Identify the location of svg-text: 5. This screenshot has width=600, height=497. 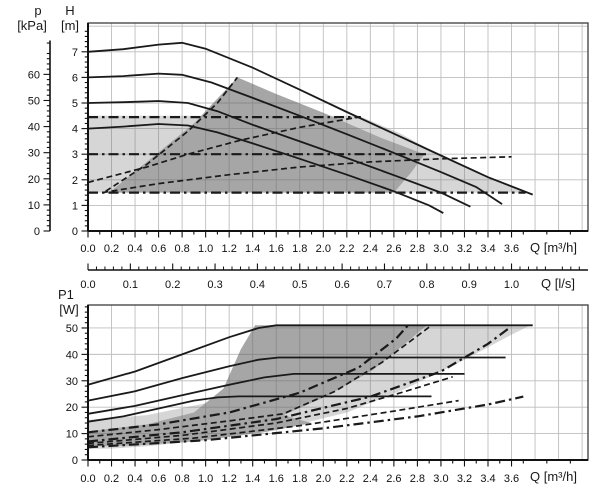
(75, 104).